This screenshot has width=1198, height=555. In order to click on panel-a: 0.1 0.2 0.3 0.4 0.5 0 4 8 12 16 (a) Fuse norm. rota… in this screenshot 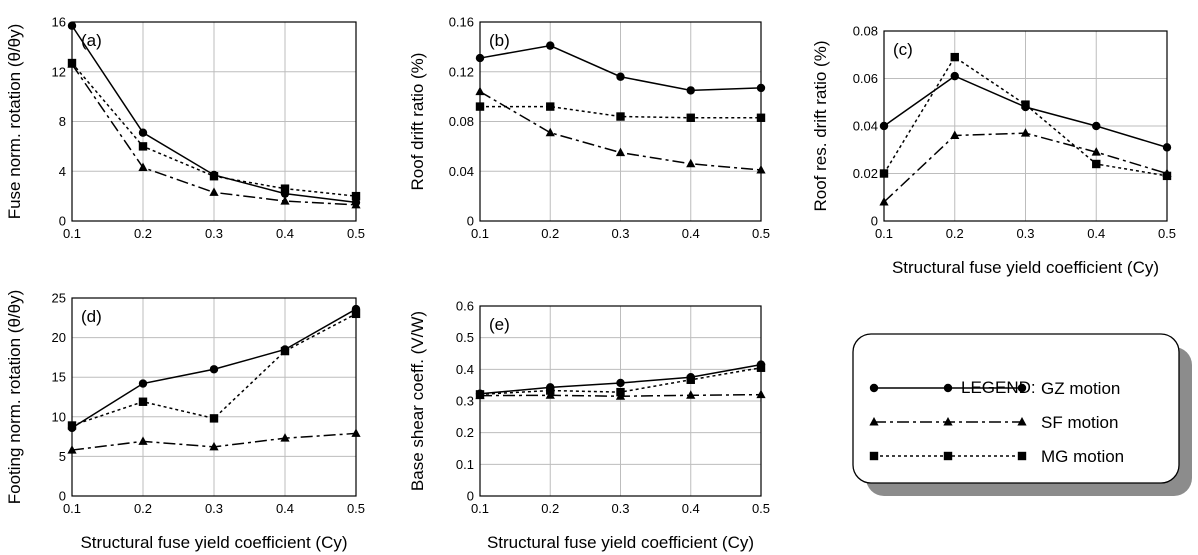, I will do `click(185, 128)`.